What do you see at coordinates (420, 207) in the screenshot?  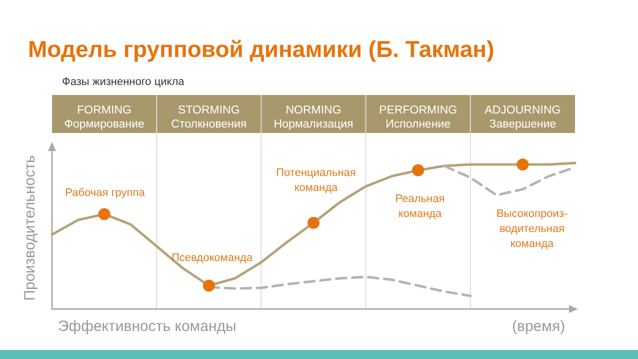 I see `annotation: Реальная команда` at bounding box center [420, 207].